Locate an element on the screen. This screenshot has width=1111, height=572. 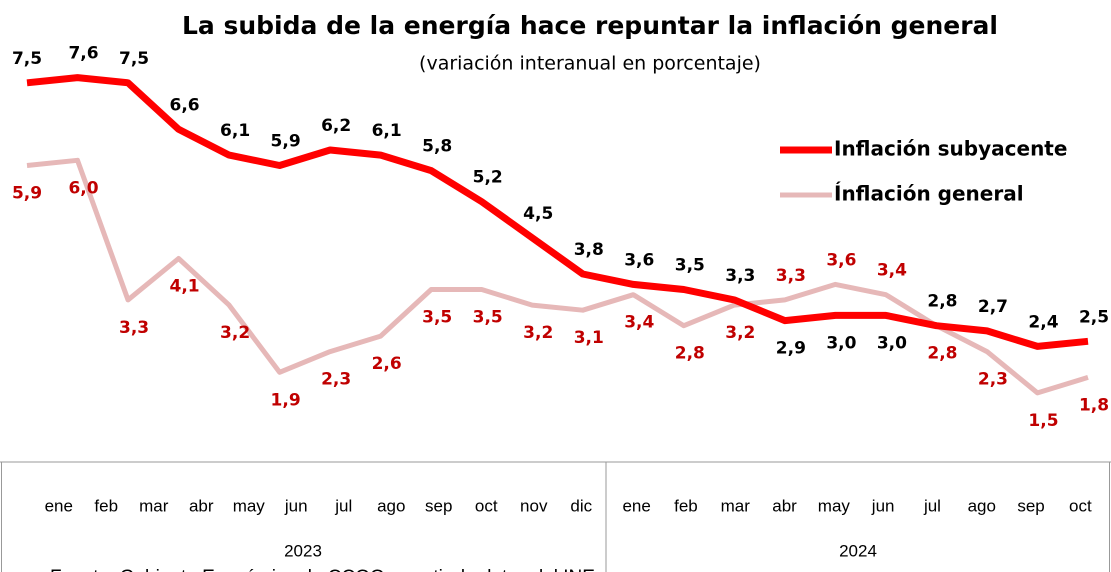
x-tick-label: nov is located at coordinates (534, 505).